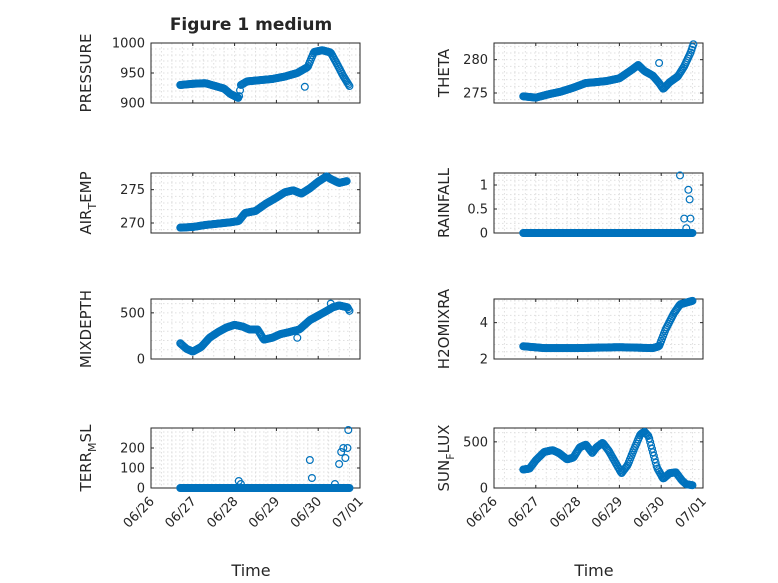 The width and height of the screenshot is (778, 583). I want to click on y-axis-label: AIRTEMP, so click(88, 202).